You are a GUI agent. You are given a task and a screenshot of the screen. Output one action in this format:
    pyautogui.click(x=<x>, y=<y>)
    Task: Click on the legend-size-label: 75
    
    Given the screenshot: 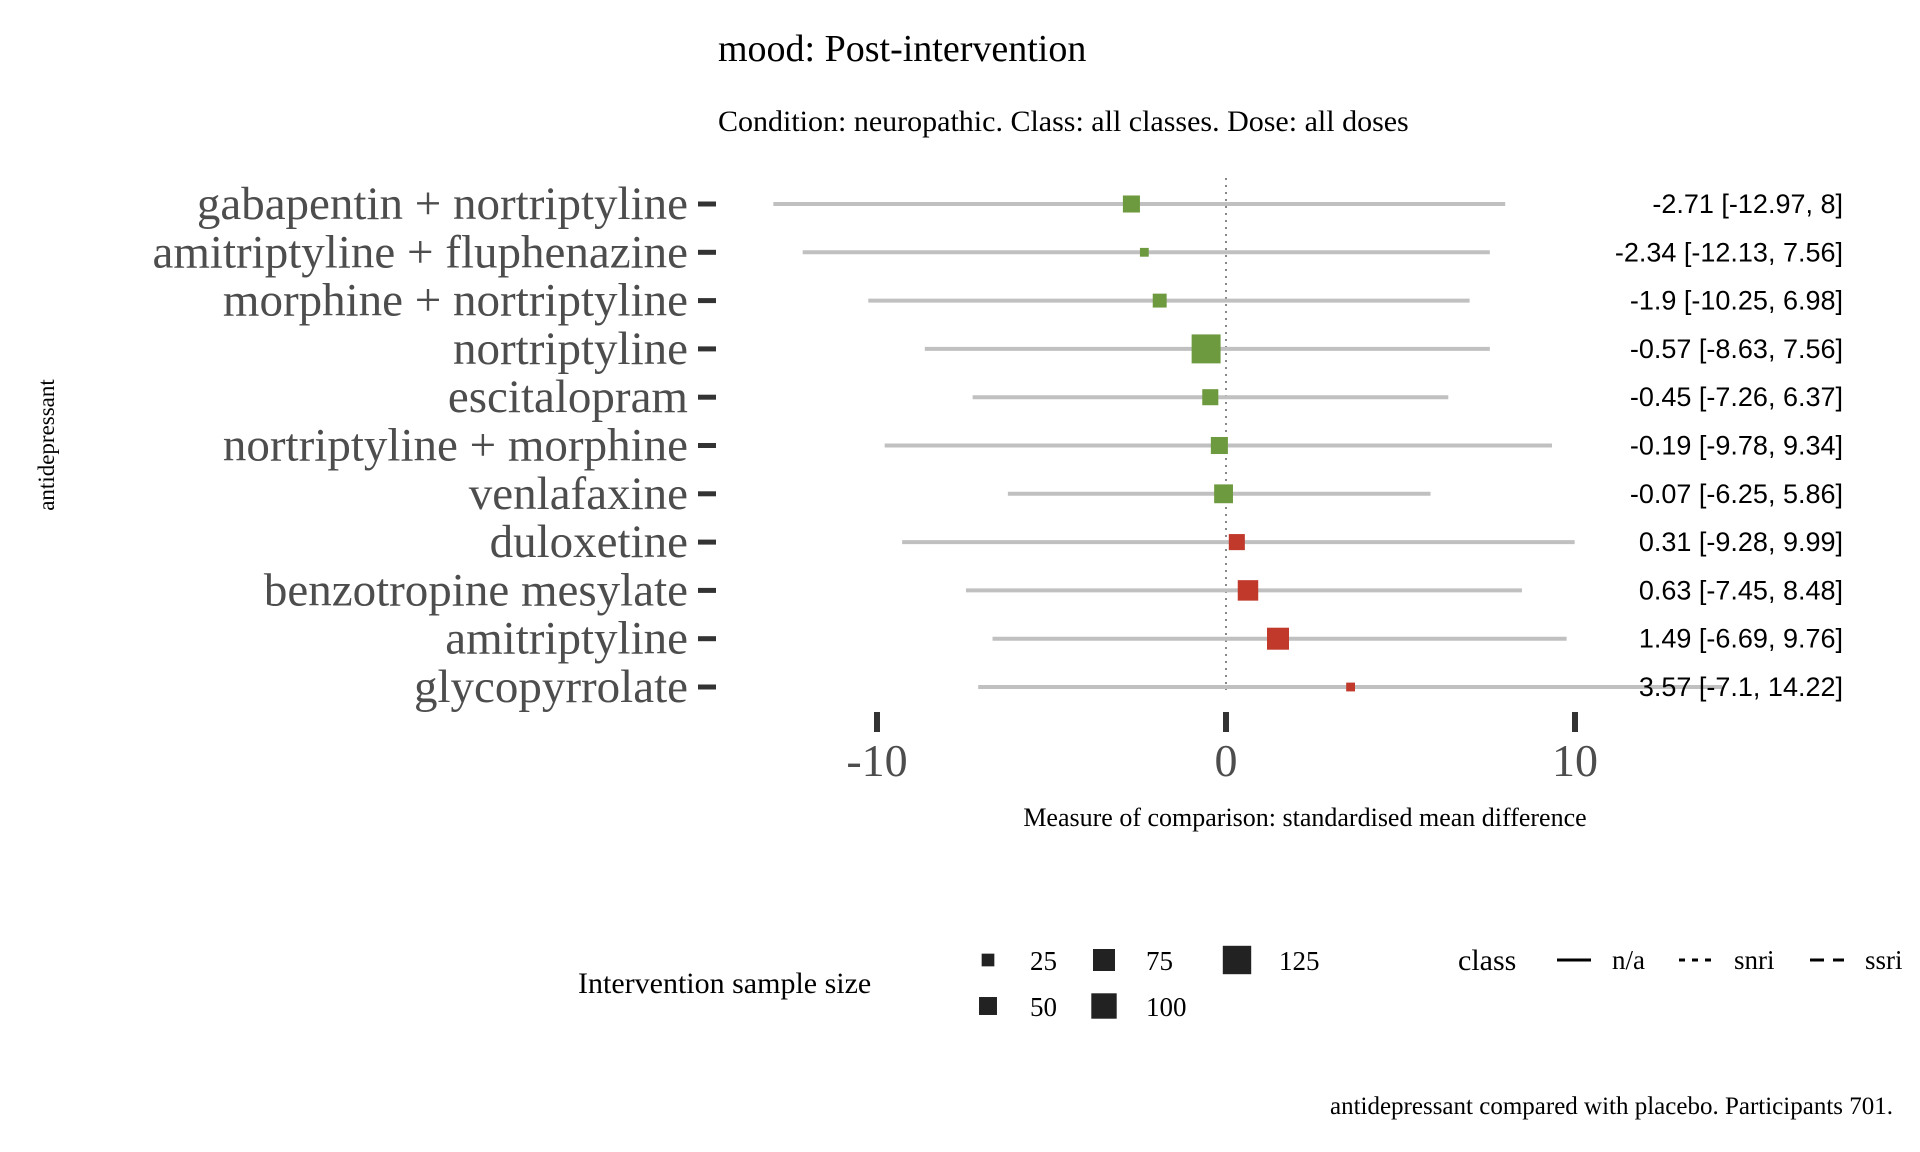 What is the action you would take?
    pyautogui.click(x=1159, y=961)
    